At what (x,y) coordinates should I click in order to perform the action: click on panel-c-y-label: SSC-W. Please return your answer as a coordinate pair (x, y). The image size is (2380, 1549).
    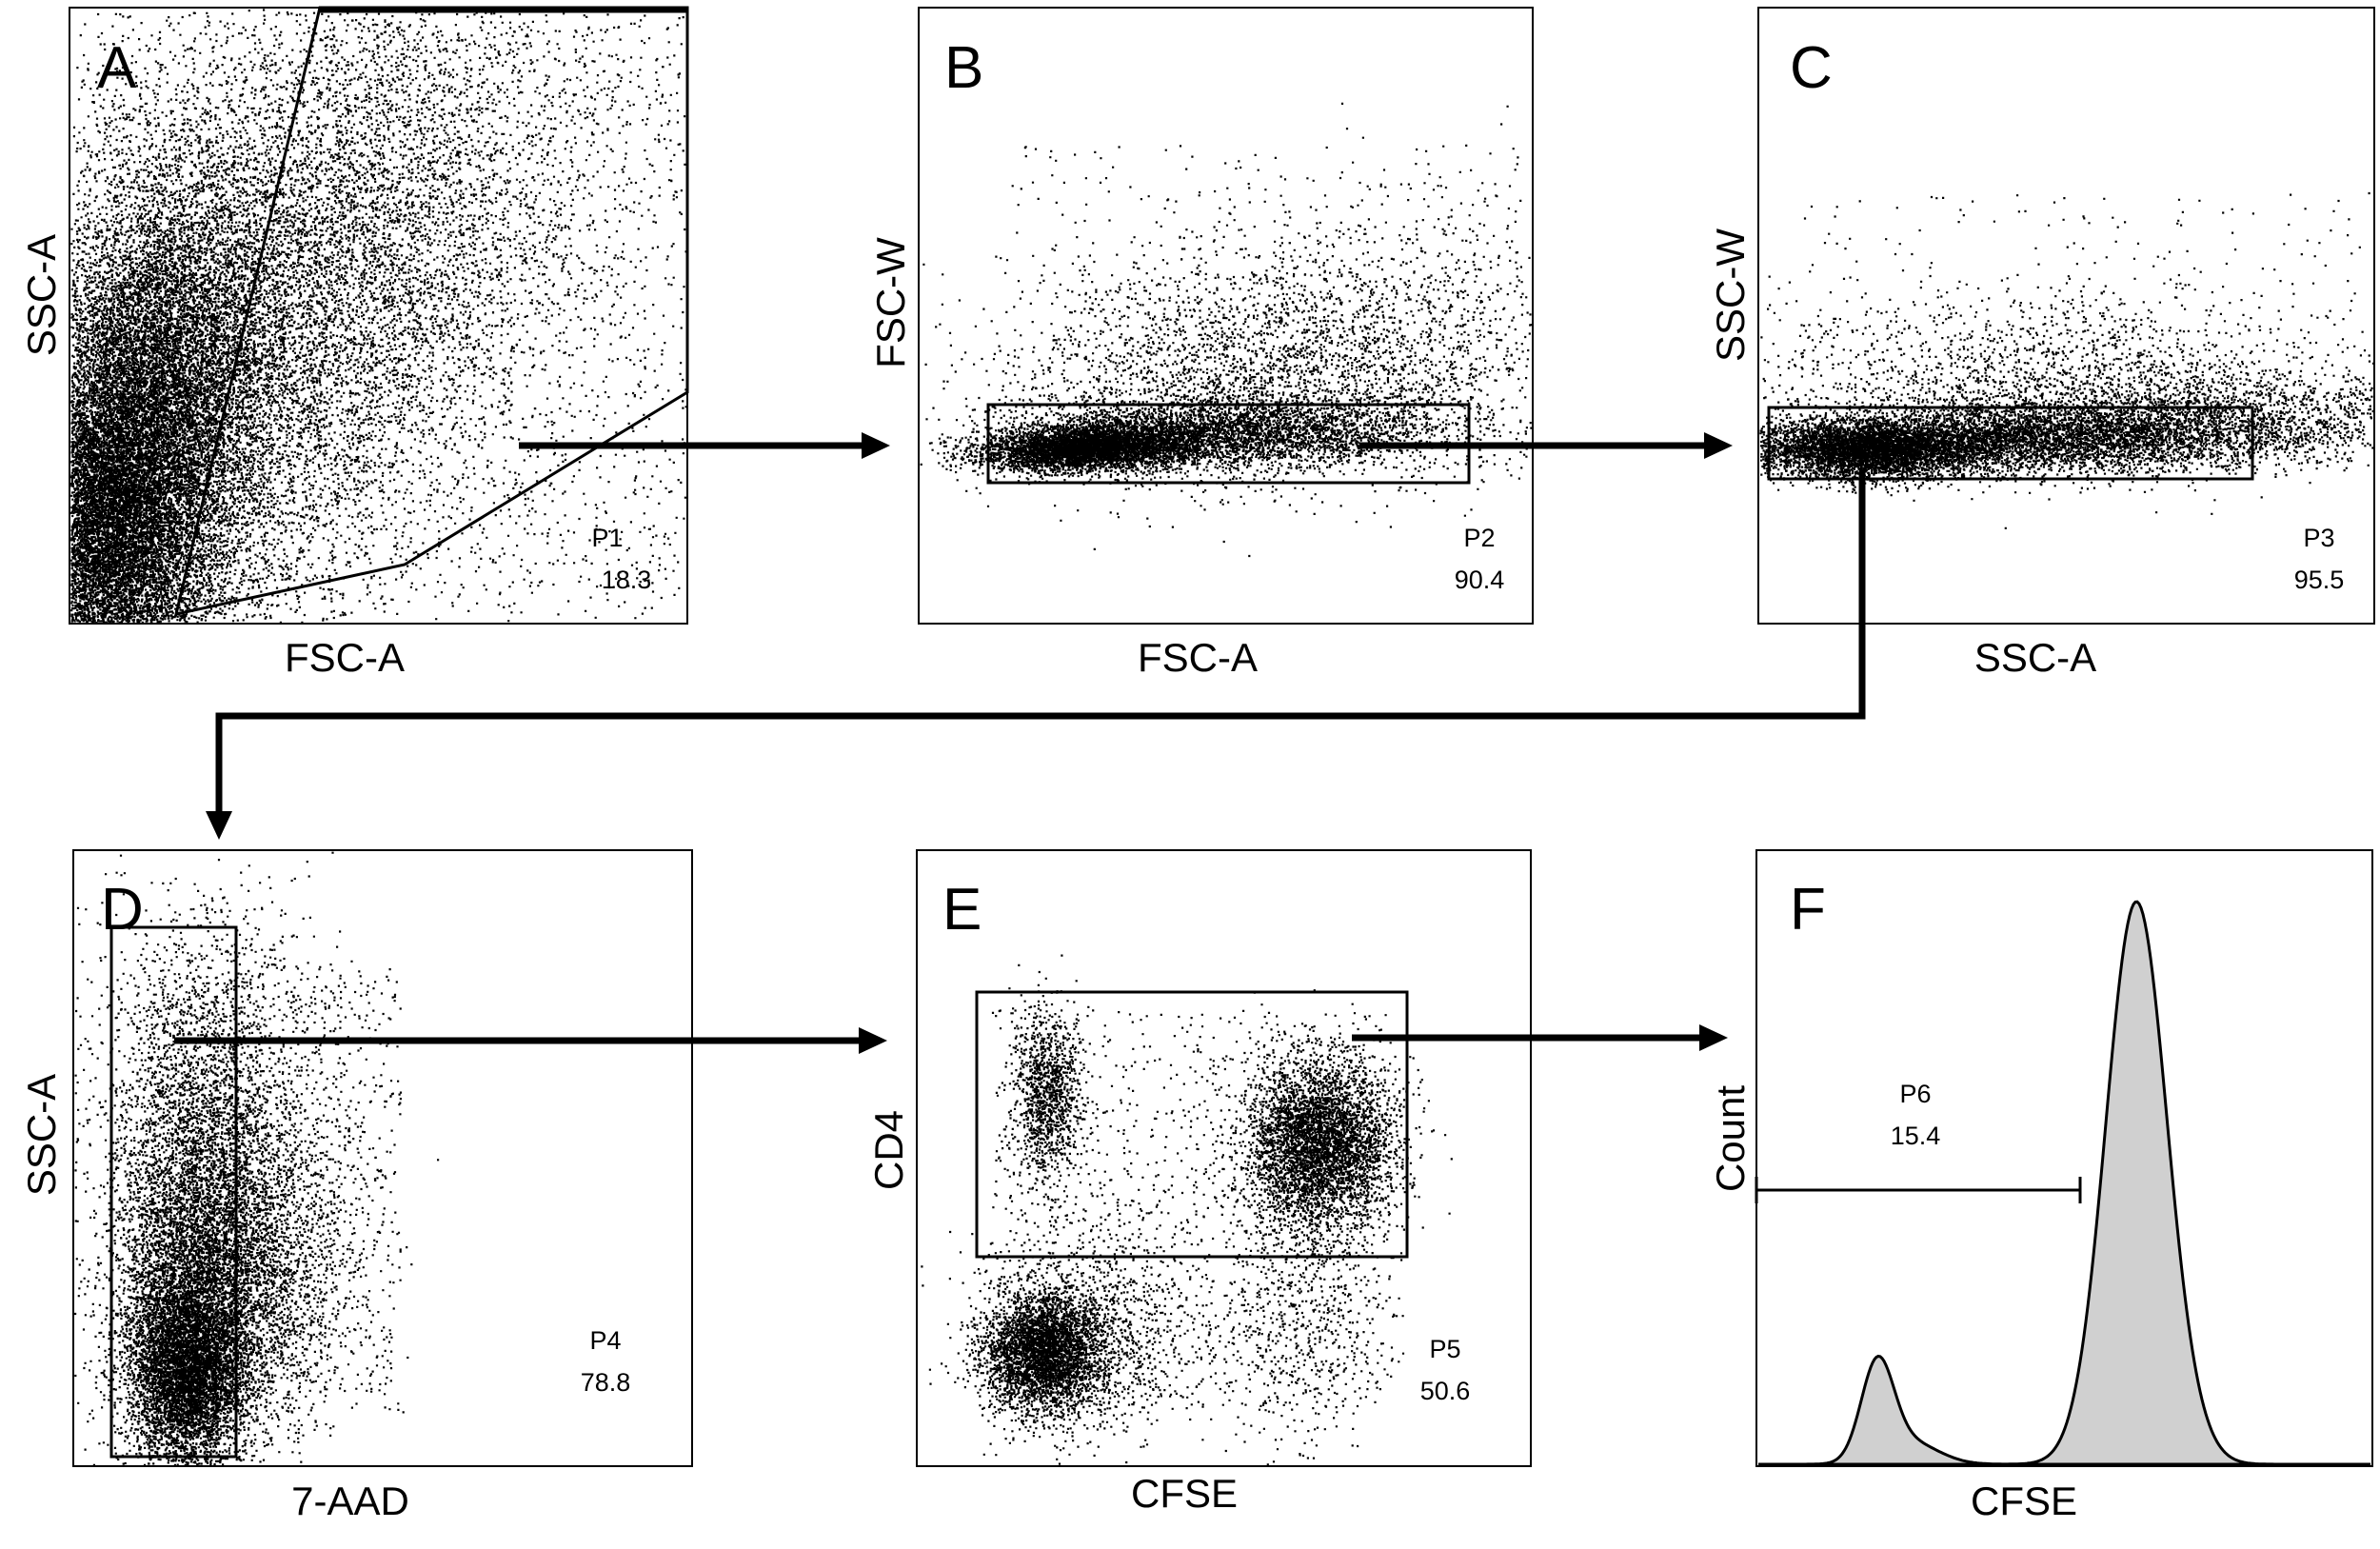
    Looking at the image, I should click on (1730, 295).